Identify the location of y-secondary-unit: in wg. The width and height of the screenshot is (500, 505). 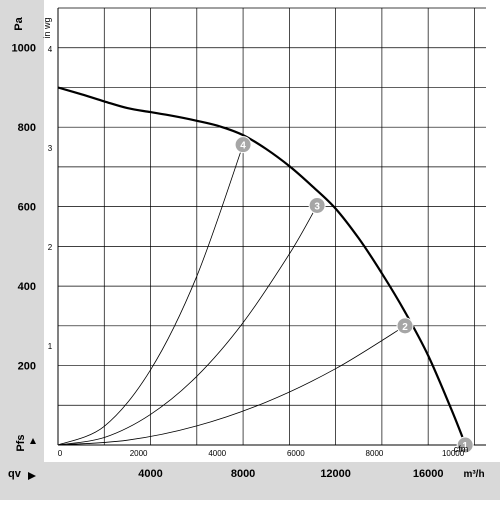
(47, 27).